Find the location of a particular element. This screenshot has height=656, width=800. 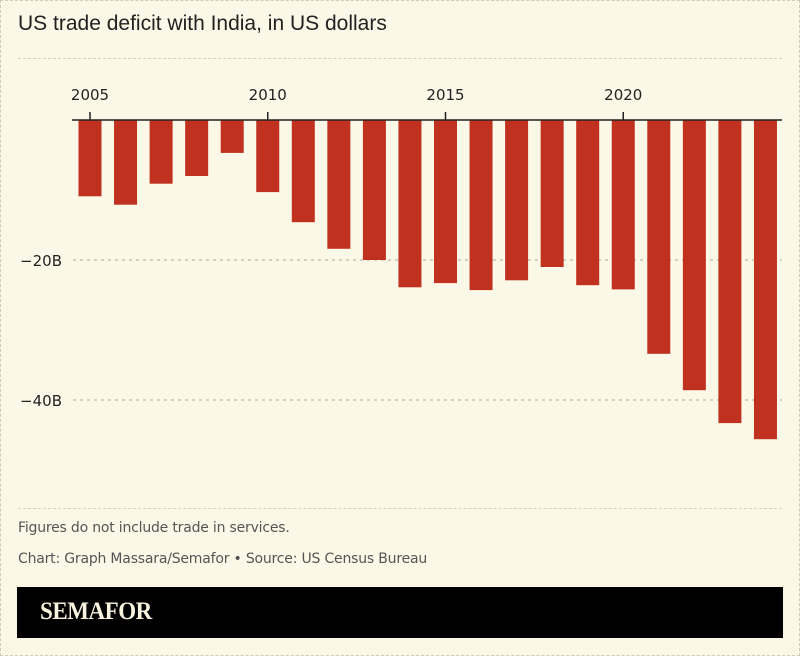

bar-2005 is located at coordinates (90, 158).